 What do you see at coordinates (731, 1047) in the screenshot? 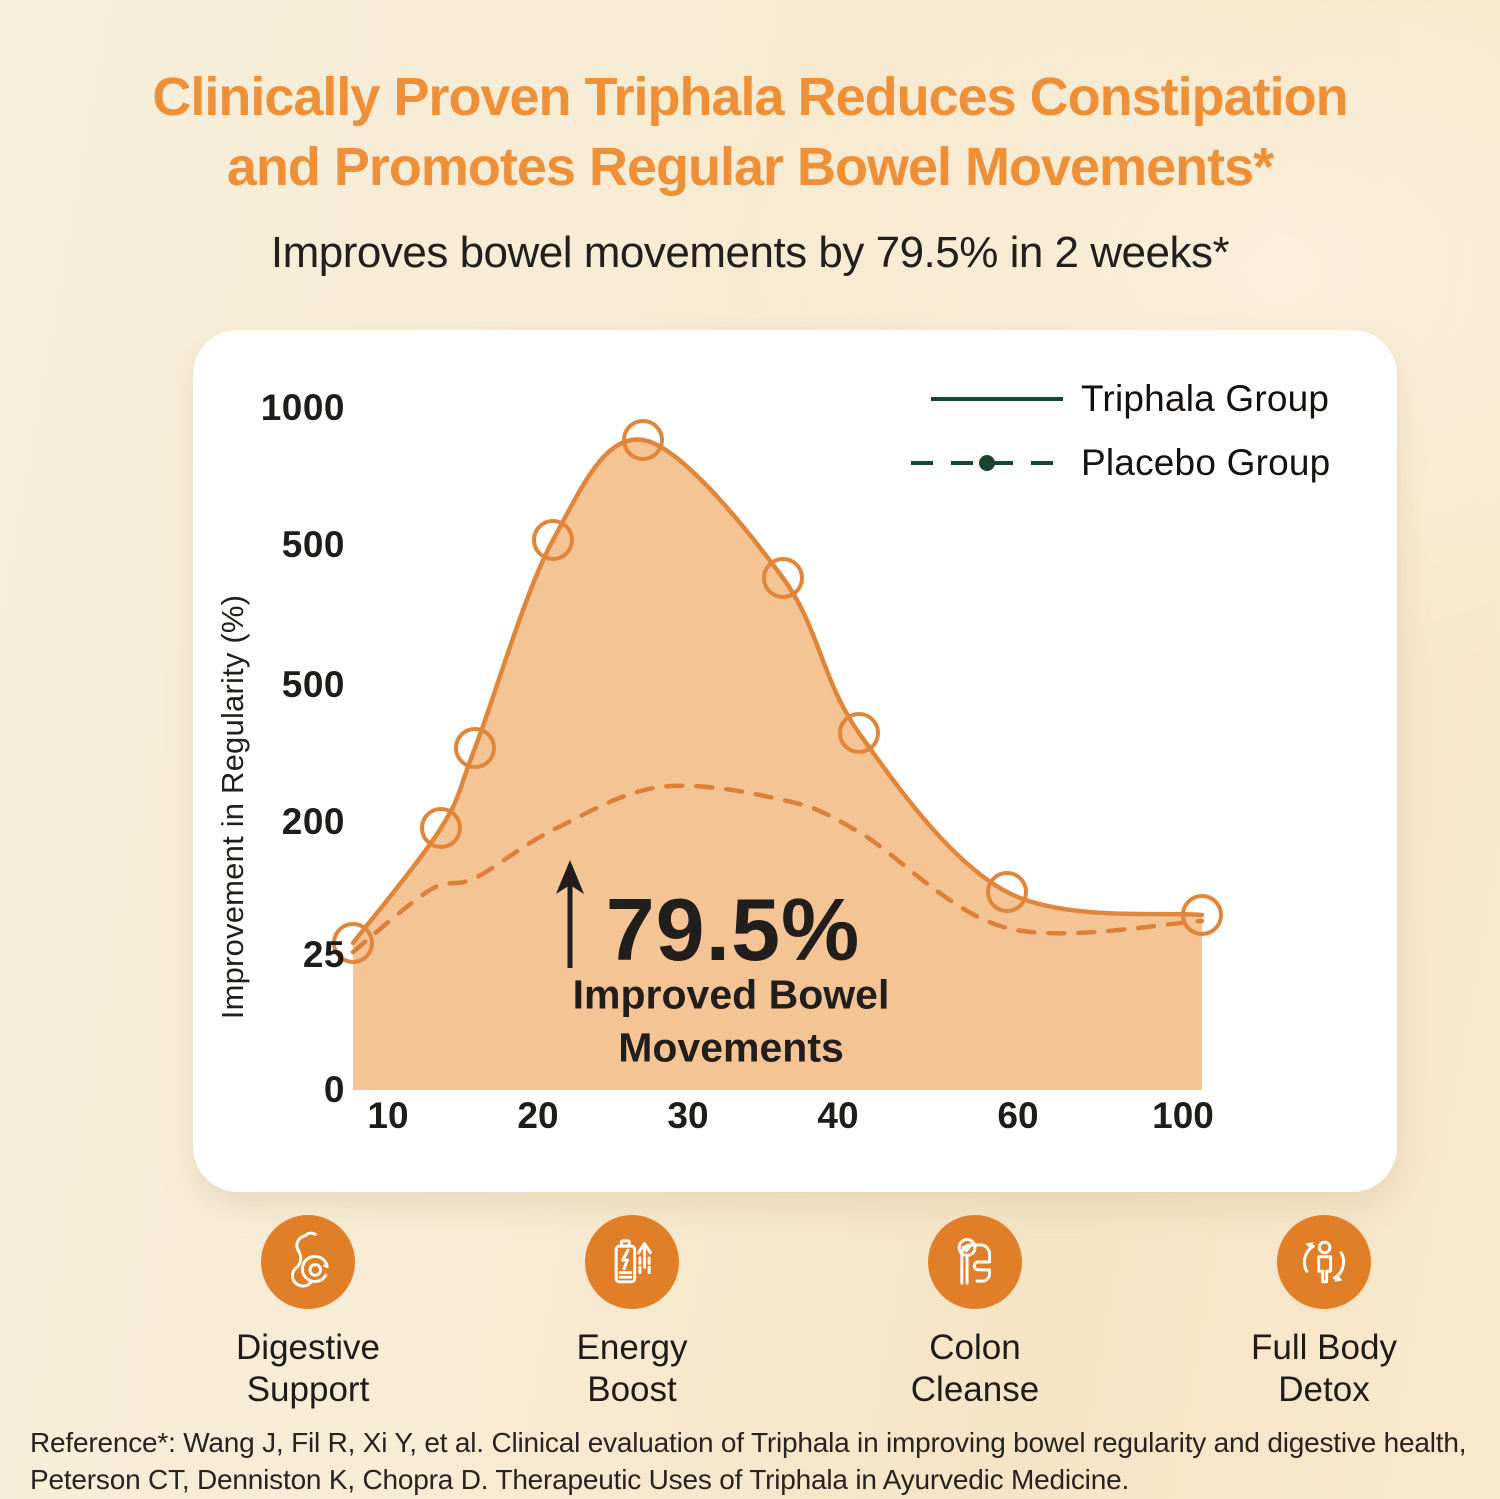
I see `annotation-label-line-2: Movements` at bounding box center [731, 1047].